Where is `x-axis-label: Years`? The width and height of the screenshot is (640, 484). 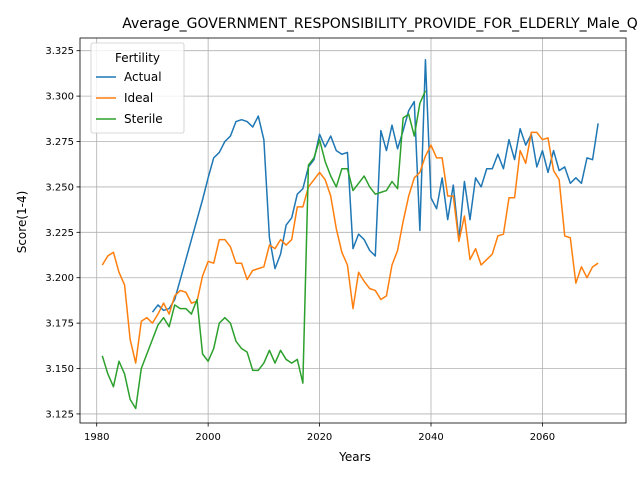
x-axis-label: Years is located at coordinates (354, 457).